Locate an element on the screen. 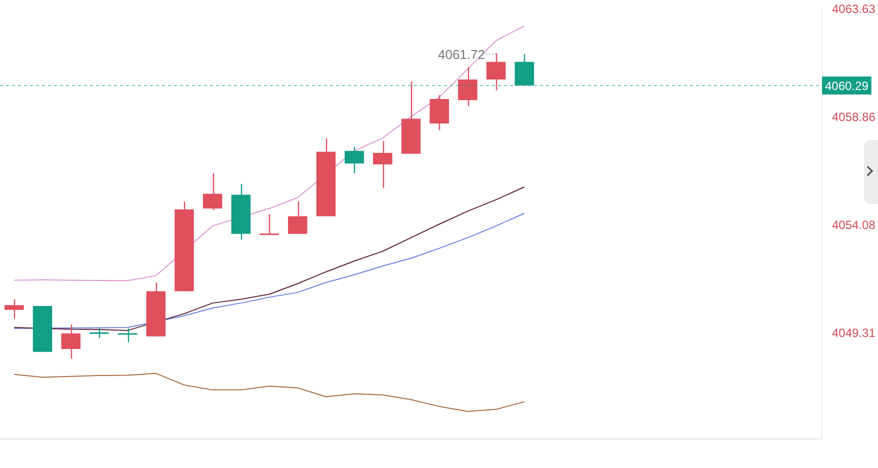 This screenshot has width=878, height=468. y-tick-label: 4054.08 is located at coordinates (854, 225).